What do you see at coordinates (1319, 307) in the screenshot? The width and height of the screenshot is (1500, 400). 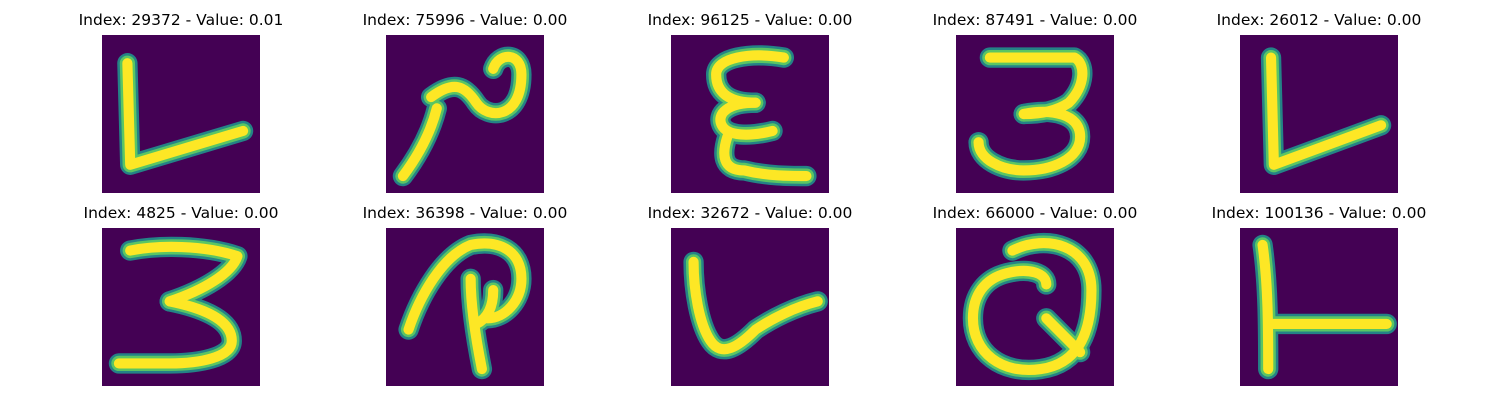 I see `glyph-image-t-shape` at bounding box center [1319, 307].